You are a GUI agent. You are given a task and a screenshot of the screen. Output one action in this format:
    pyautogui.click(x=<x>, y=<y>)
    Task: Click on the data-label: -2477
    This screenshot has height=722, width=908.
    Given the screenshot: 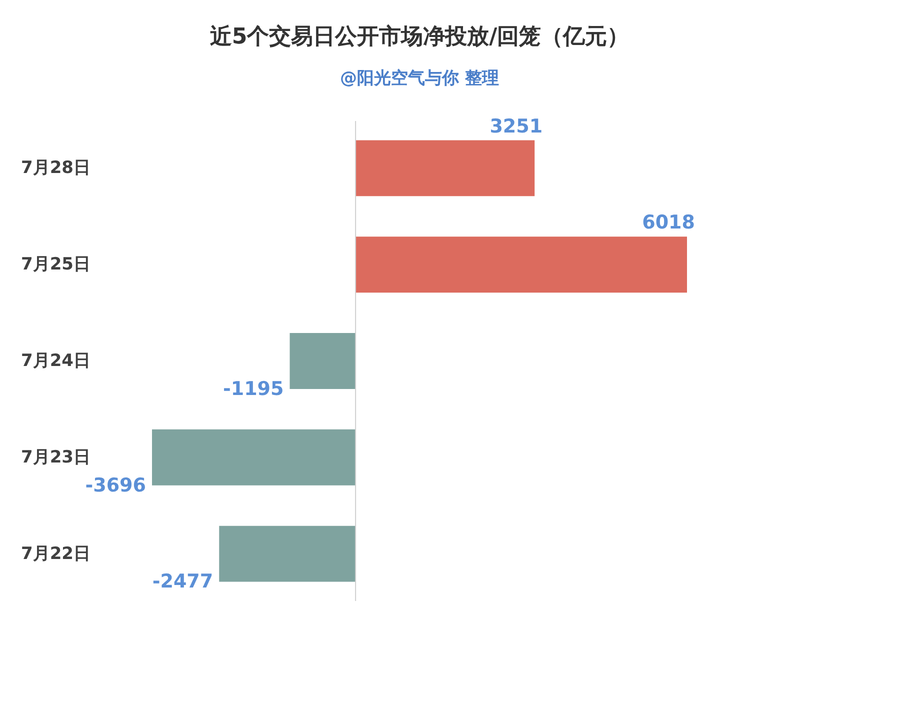 What is the action you would take?
    pyautogui.click(x=183, y=581)
    